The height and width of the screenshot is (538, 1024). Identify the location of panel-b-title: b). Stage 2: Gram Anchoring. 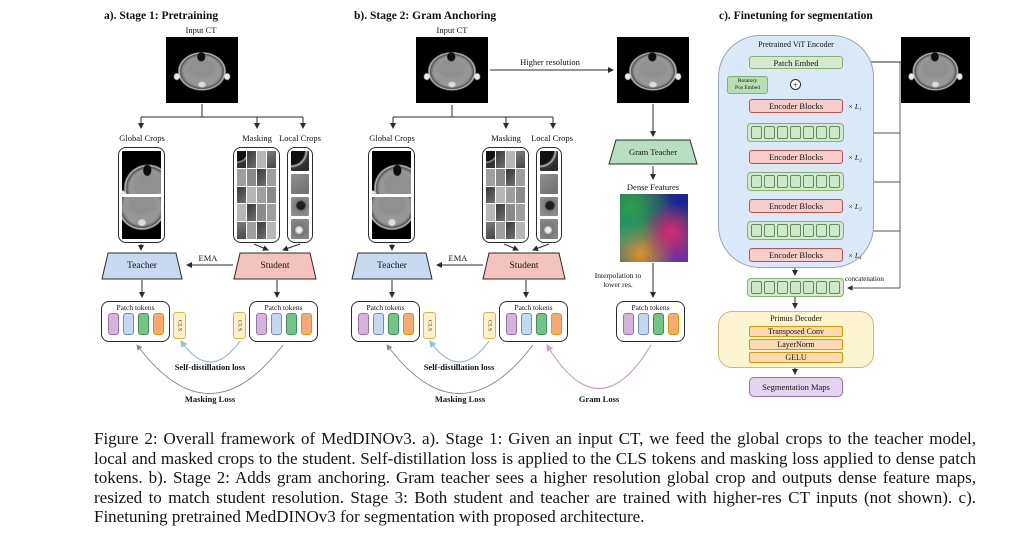
(425, 16).